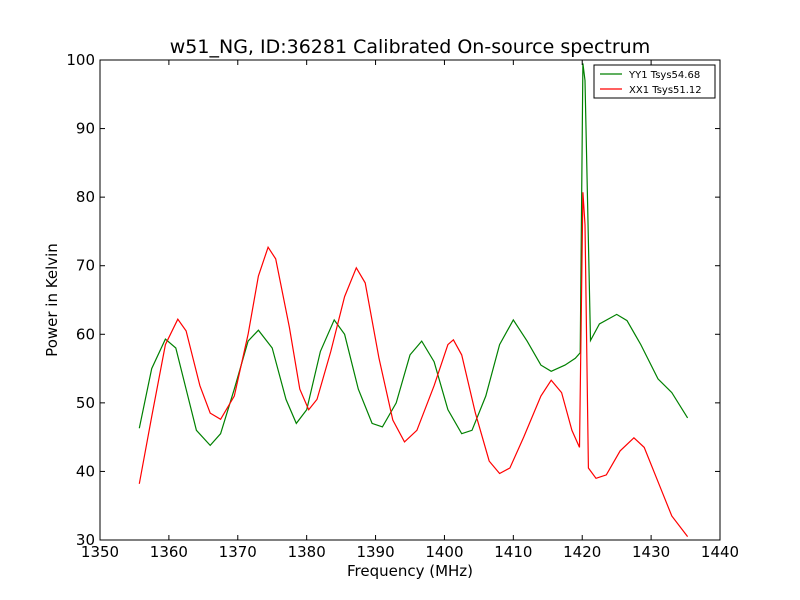  I want to click on y-tick-label: 90, so click(85, 129).